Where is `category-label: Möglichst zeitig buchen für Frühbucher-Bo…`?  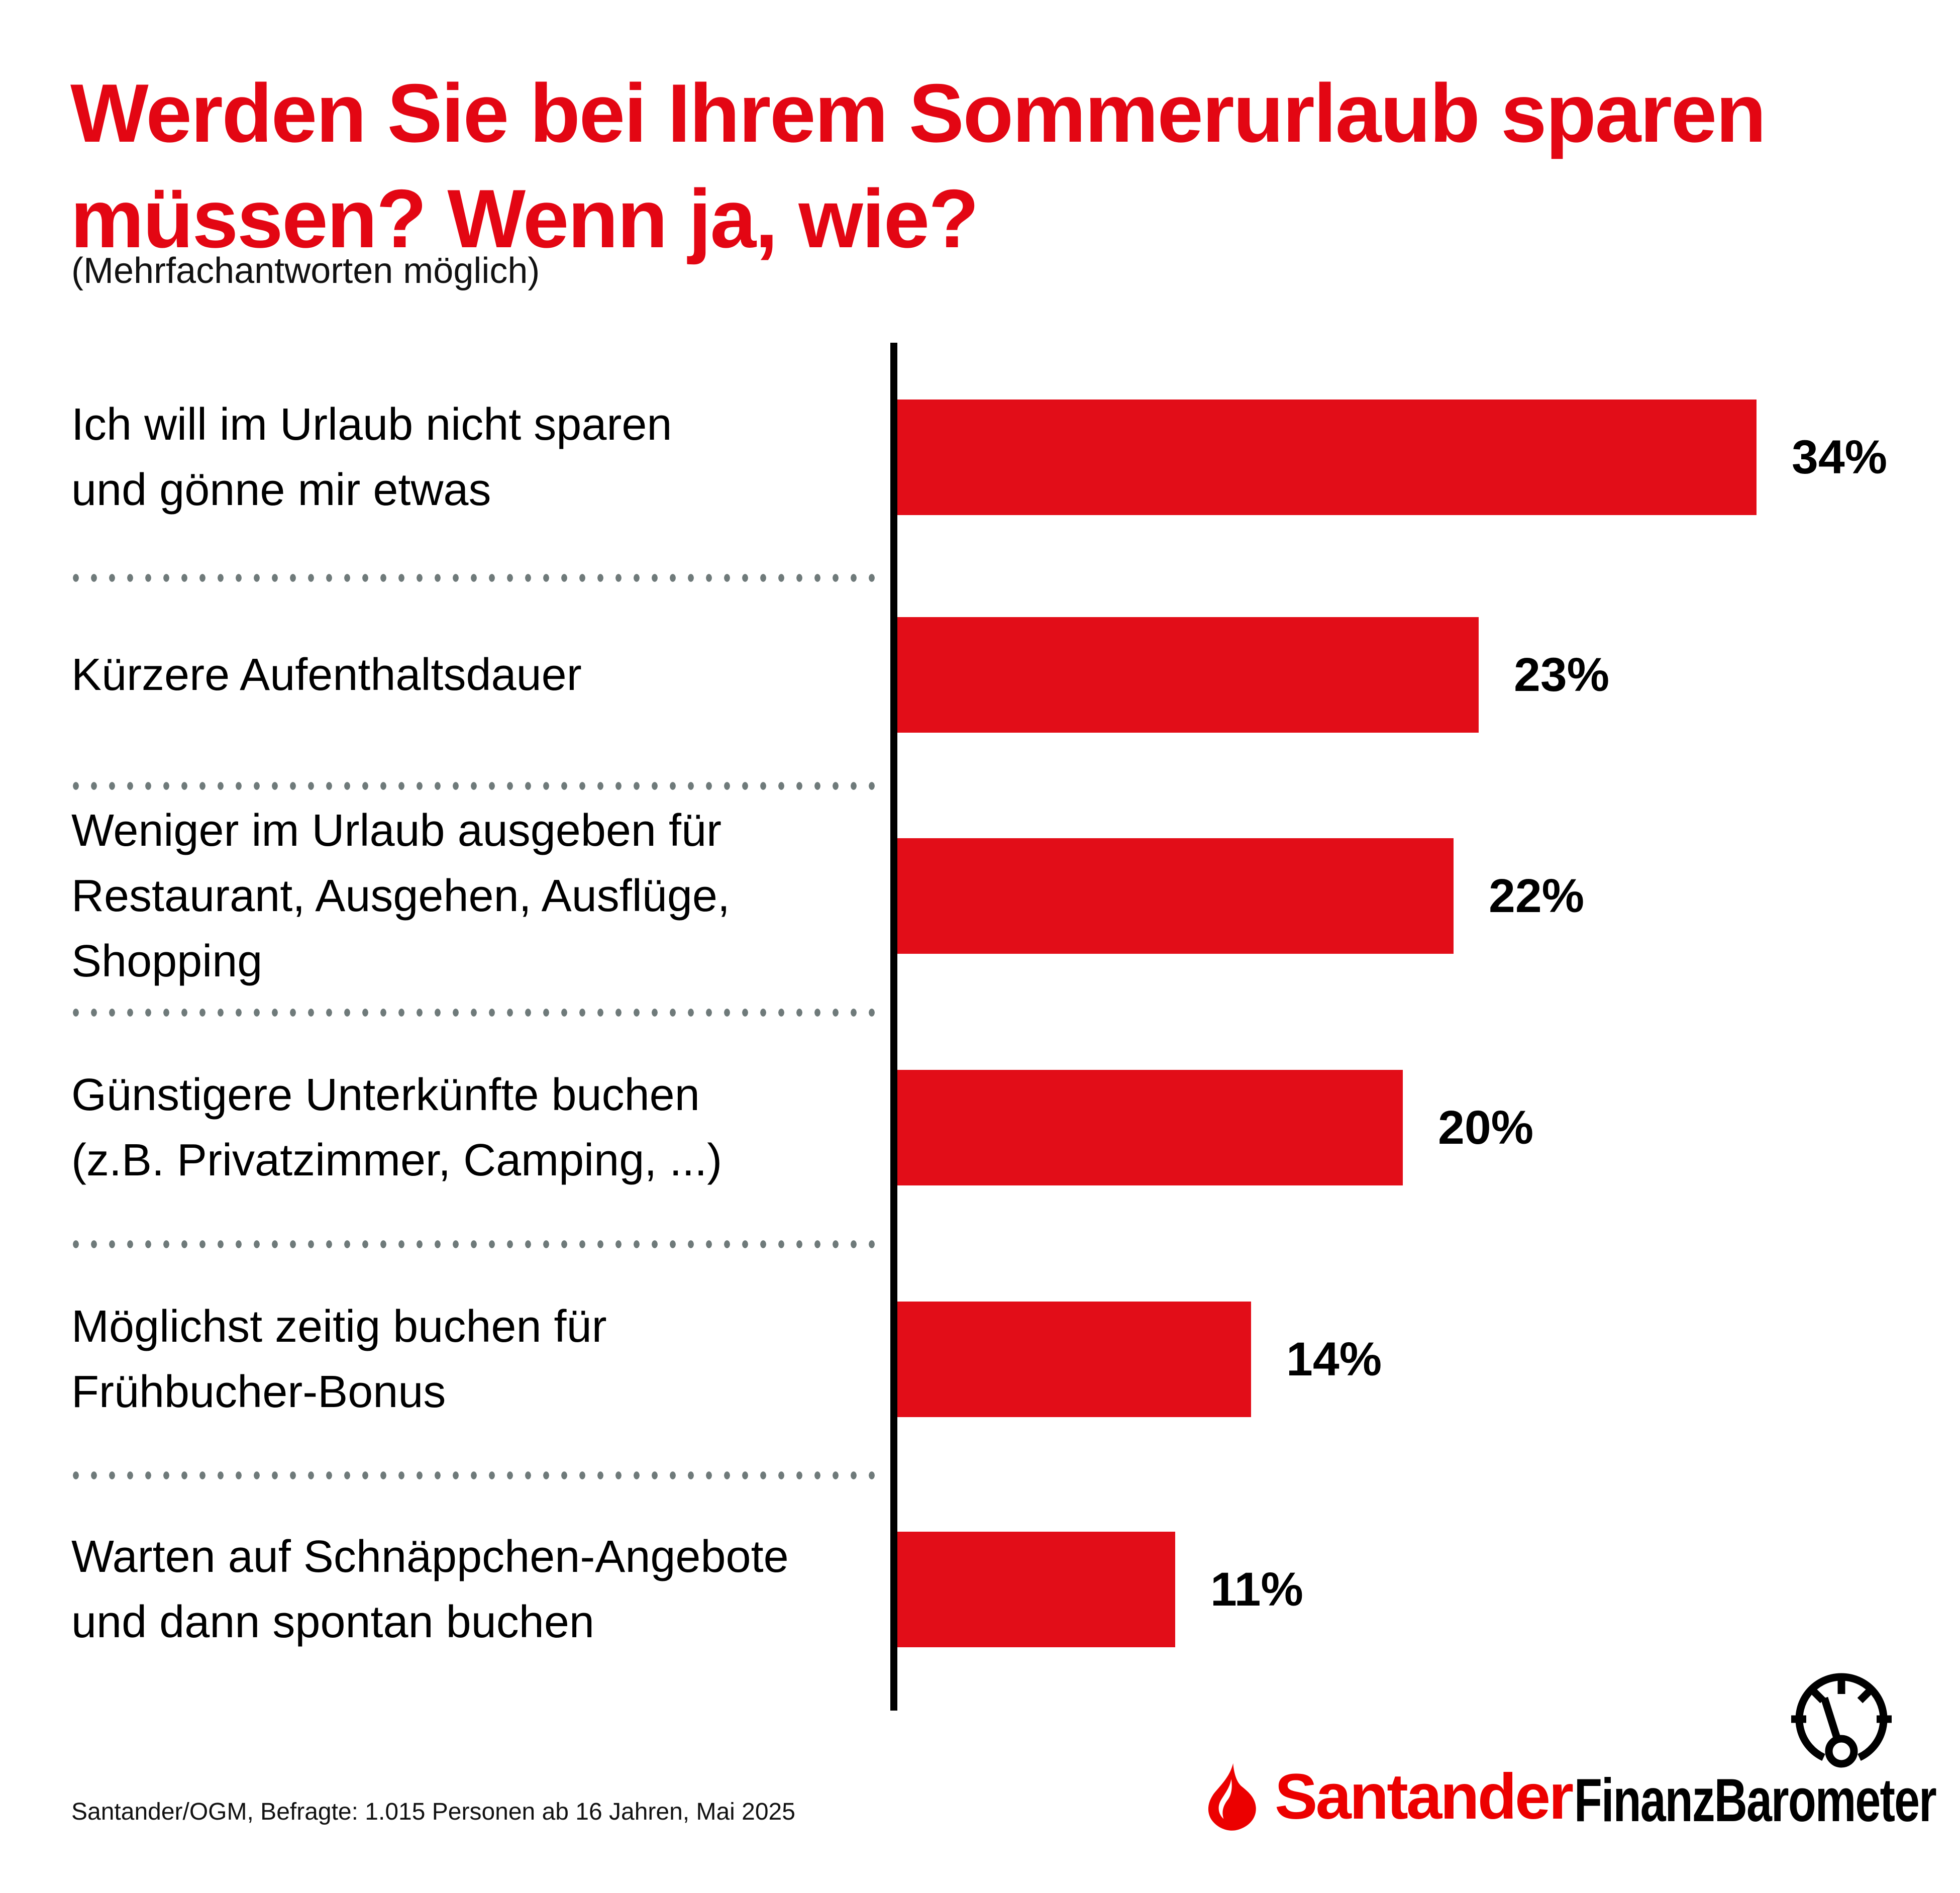
category-label: Möglichst zeitig buchen für Frühbucher-Bo… is located at coordinates (468, 1359).